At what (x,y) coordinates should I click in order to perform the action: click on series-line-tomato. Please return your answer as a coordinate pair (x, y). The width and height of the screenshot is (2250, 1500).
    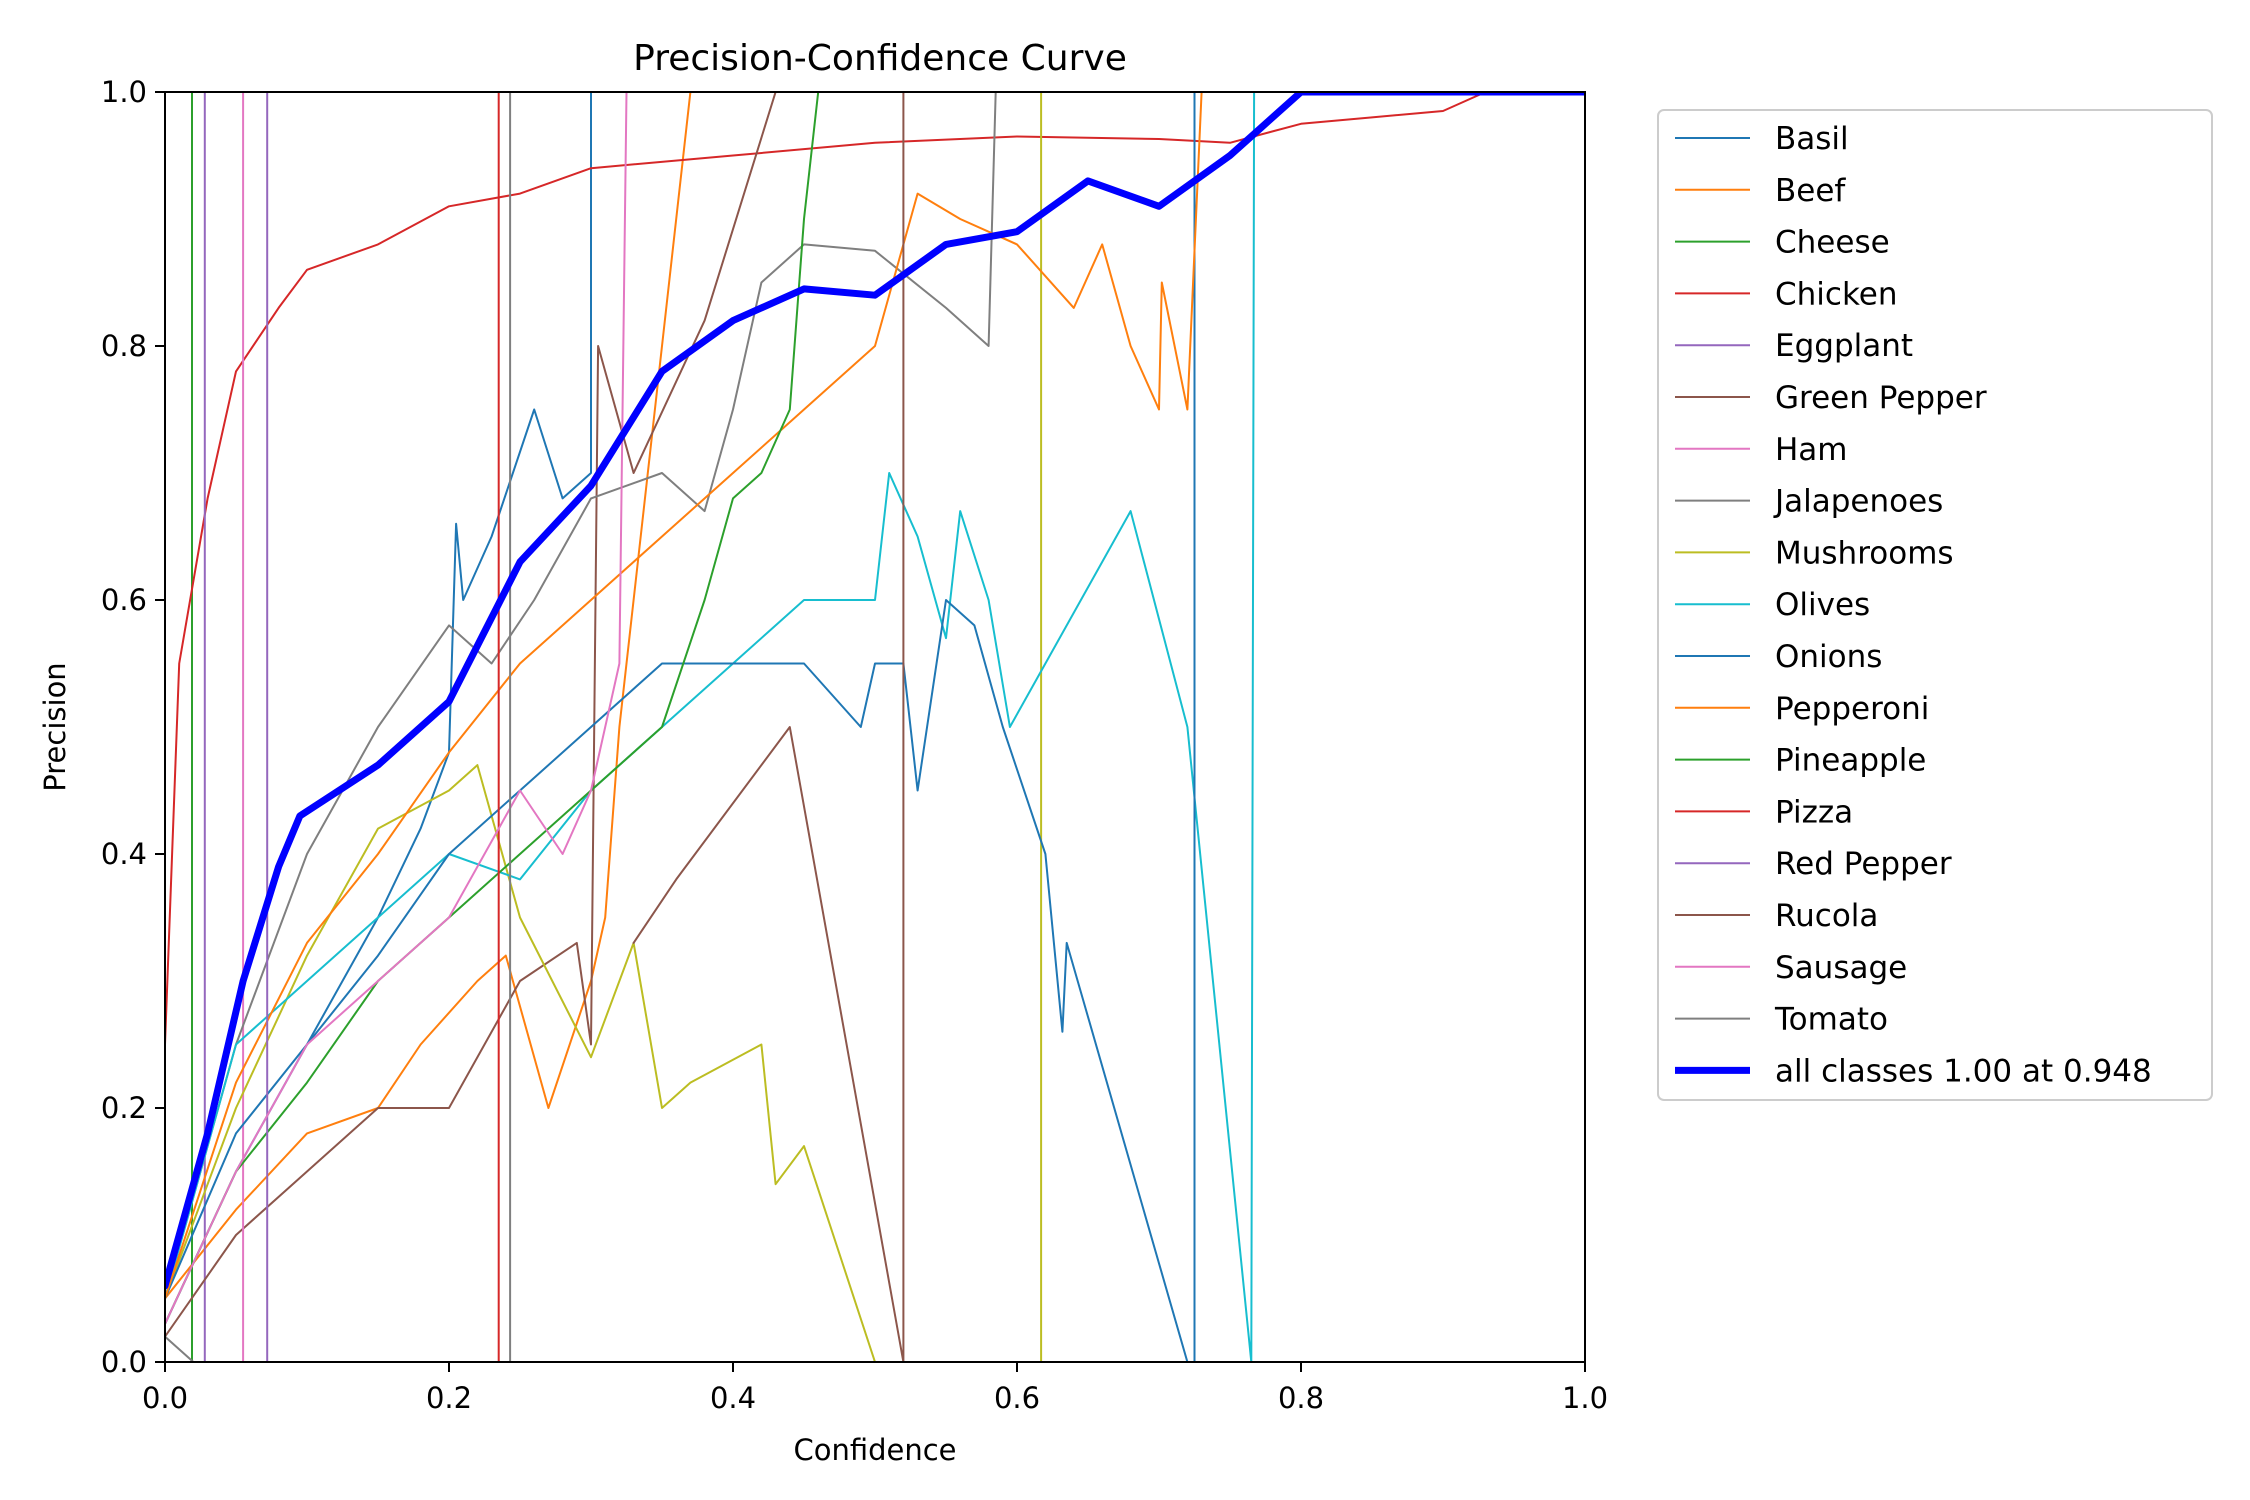
    Looking at the image, I should click on (338, 727).